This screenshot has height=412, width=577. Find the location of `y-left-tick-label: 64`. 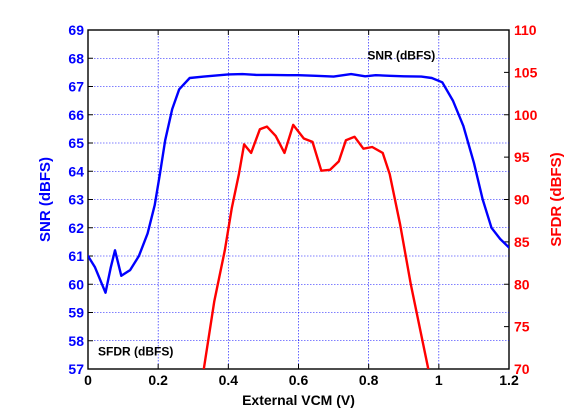

y-left-tick-label: 64 is located at coordinates (76, 171).